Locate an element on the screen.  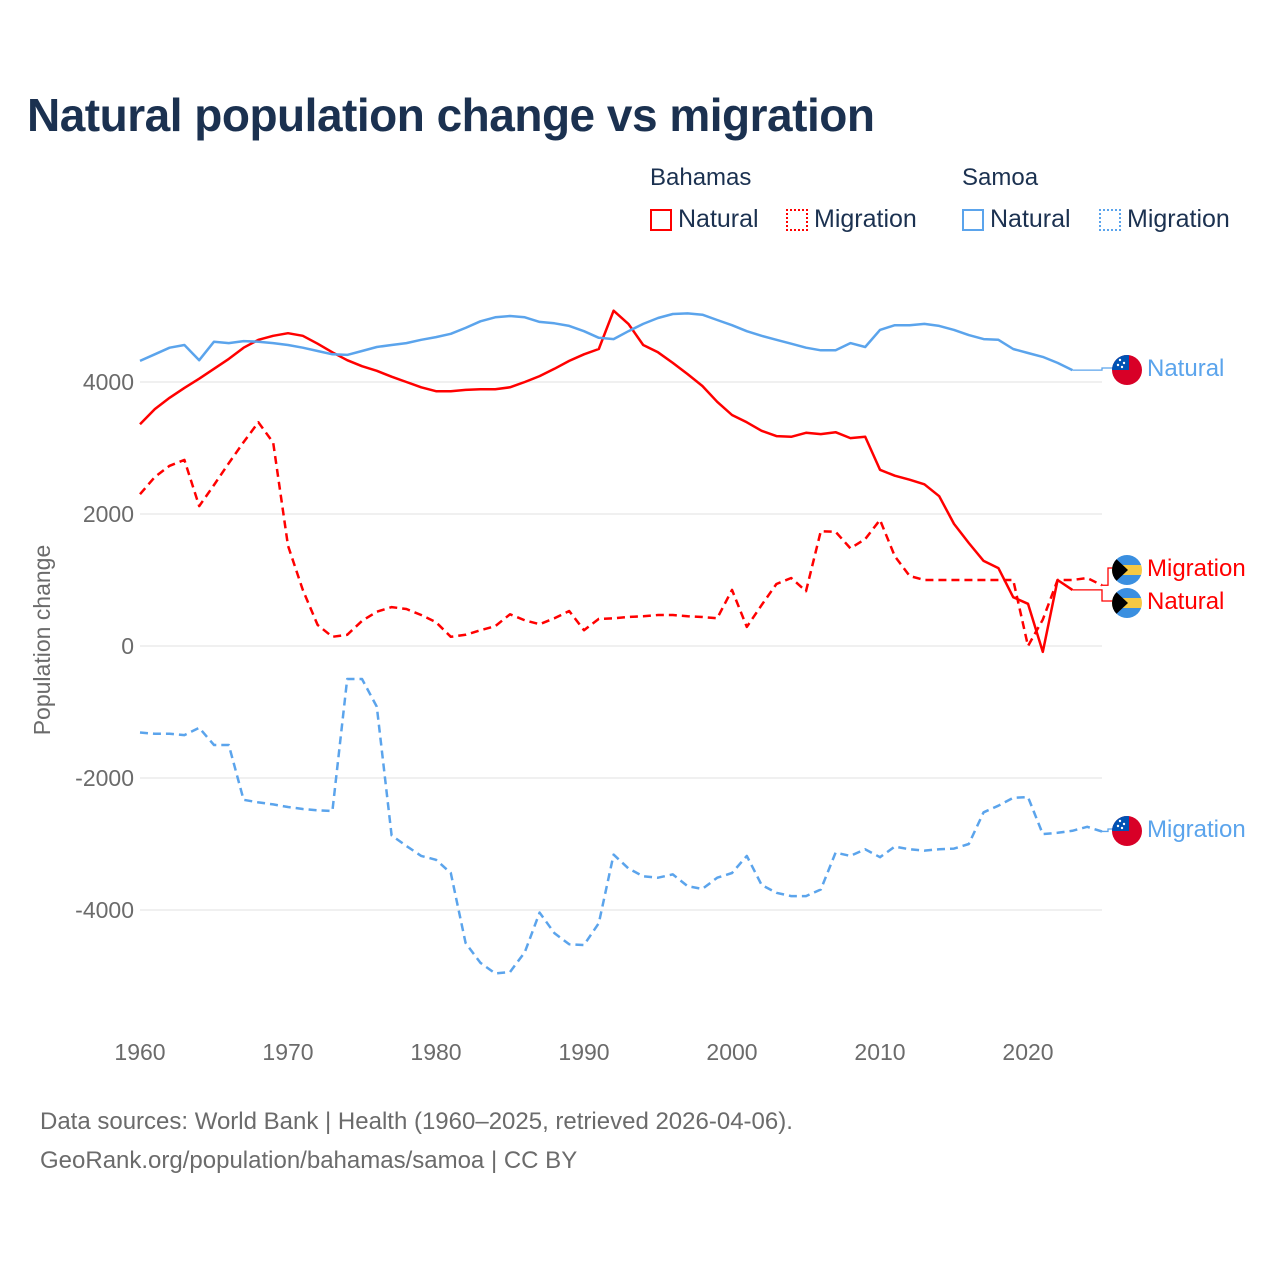
x-tick-label: 2010 is located at coordinates (879, 1052).